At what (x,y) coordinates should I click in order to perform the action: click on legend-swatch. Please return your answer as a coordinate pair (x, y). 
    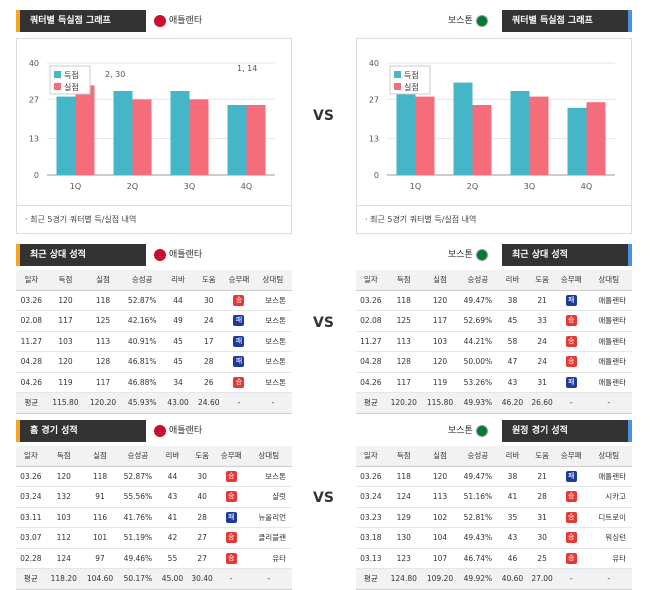
    Looking at the image, I should click on (57, 86).